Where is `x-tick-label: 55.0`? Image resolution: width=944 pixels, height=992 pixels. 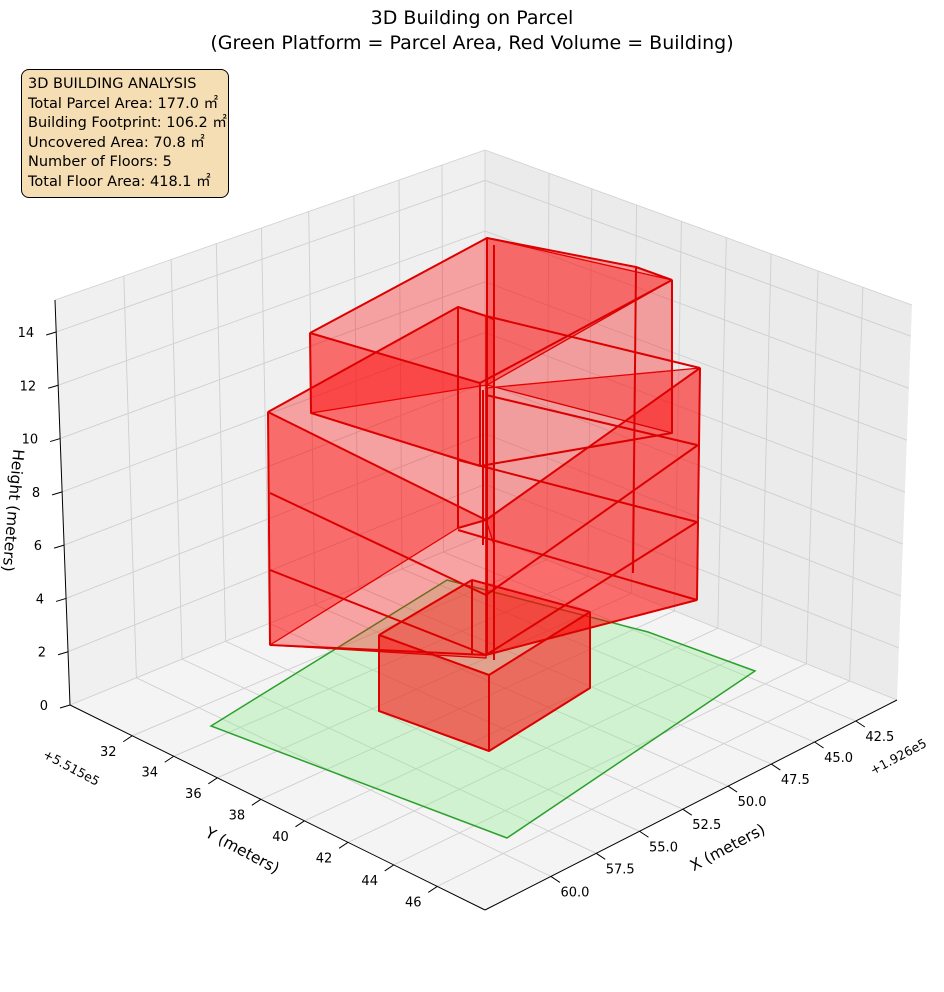 x-tick-label: 55.0 is located at coordinates (663, 847).